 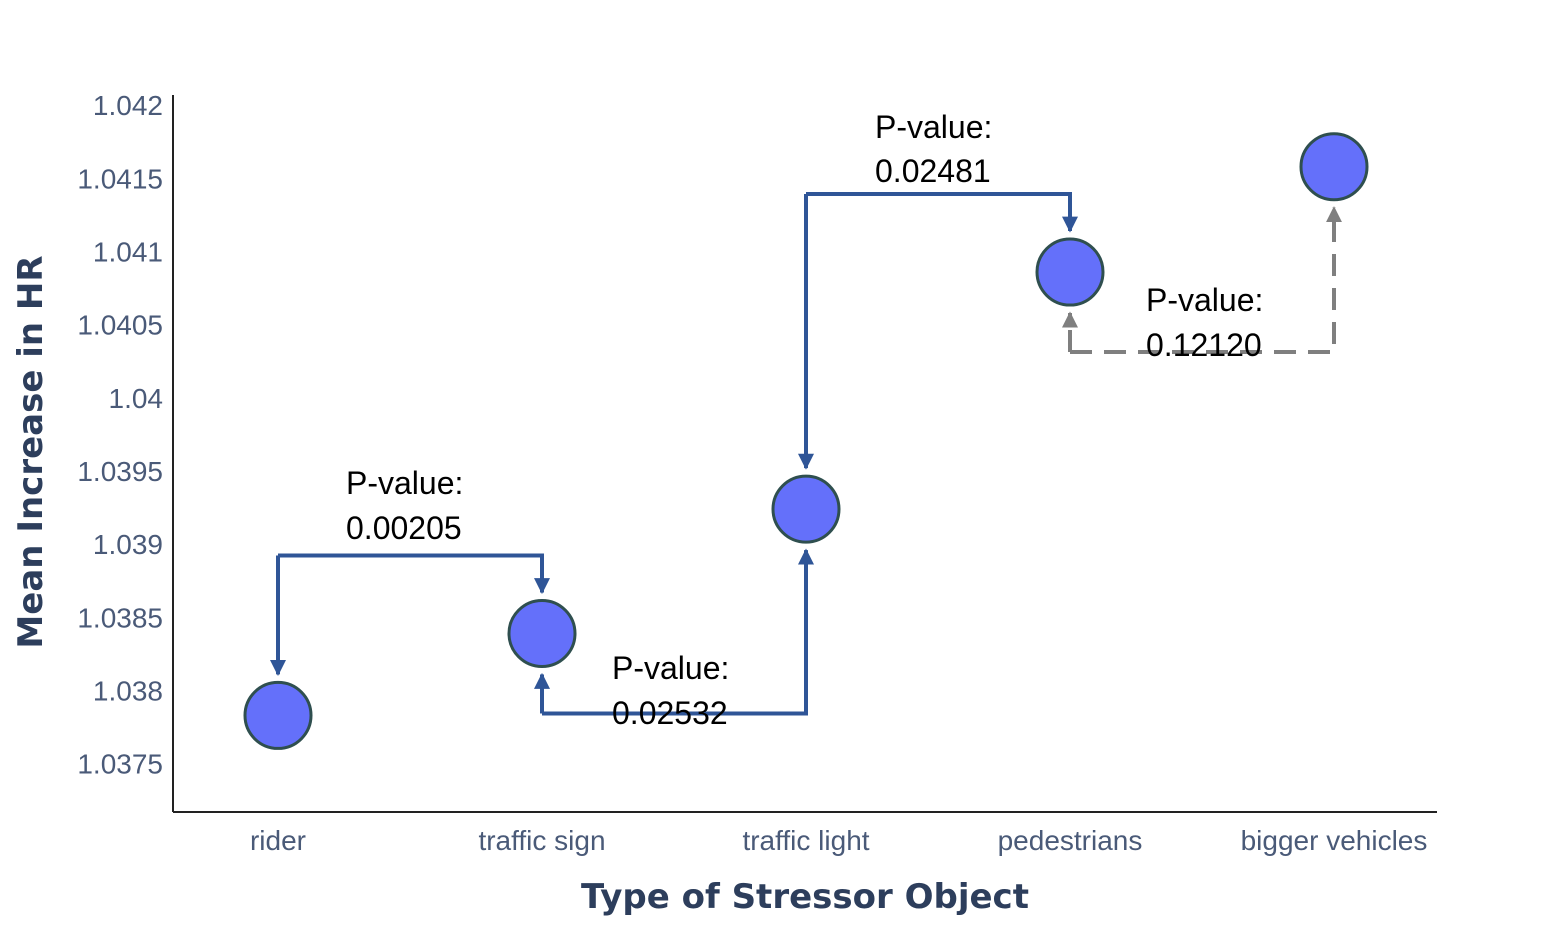 What do you see at coordinates (404, 528) in the screenshot?
I see `pvalue-value-rider-sign: 0.00205` at bounding box center [404, 528].